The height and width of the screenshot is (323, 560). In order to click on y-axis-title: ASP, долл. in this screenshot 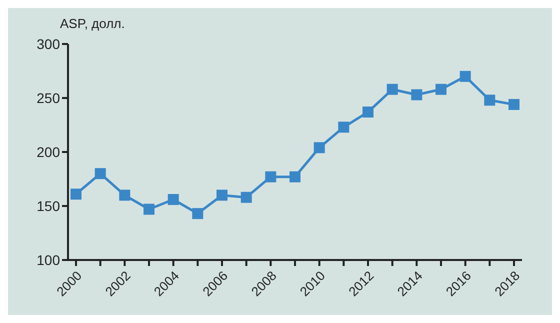, I will do `click(92, 23)`.